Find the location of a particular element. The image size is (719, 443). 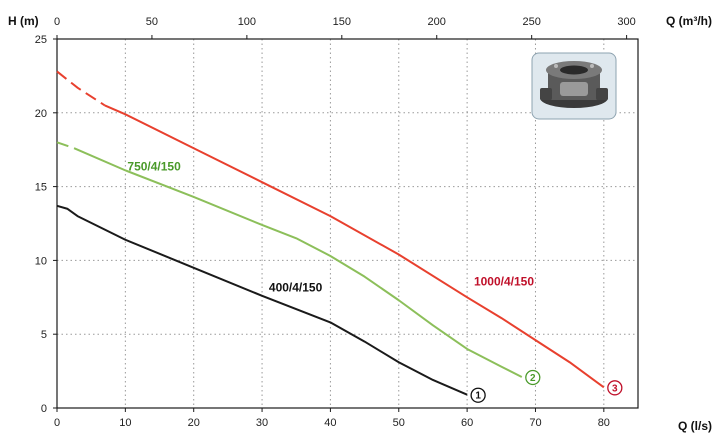

y-tick-label: 10 is located at coordinates (41, 261).